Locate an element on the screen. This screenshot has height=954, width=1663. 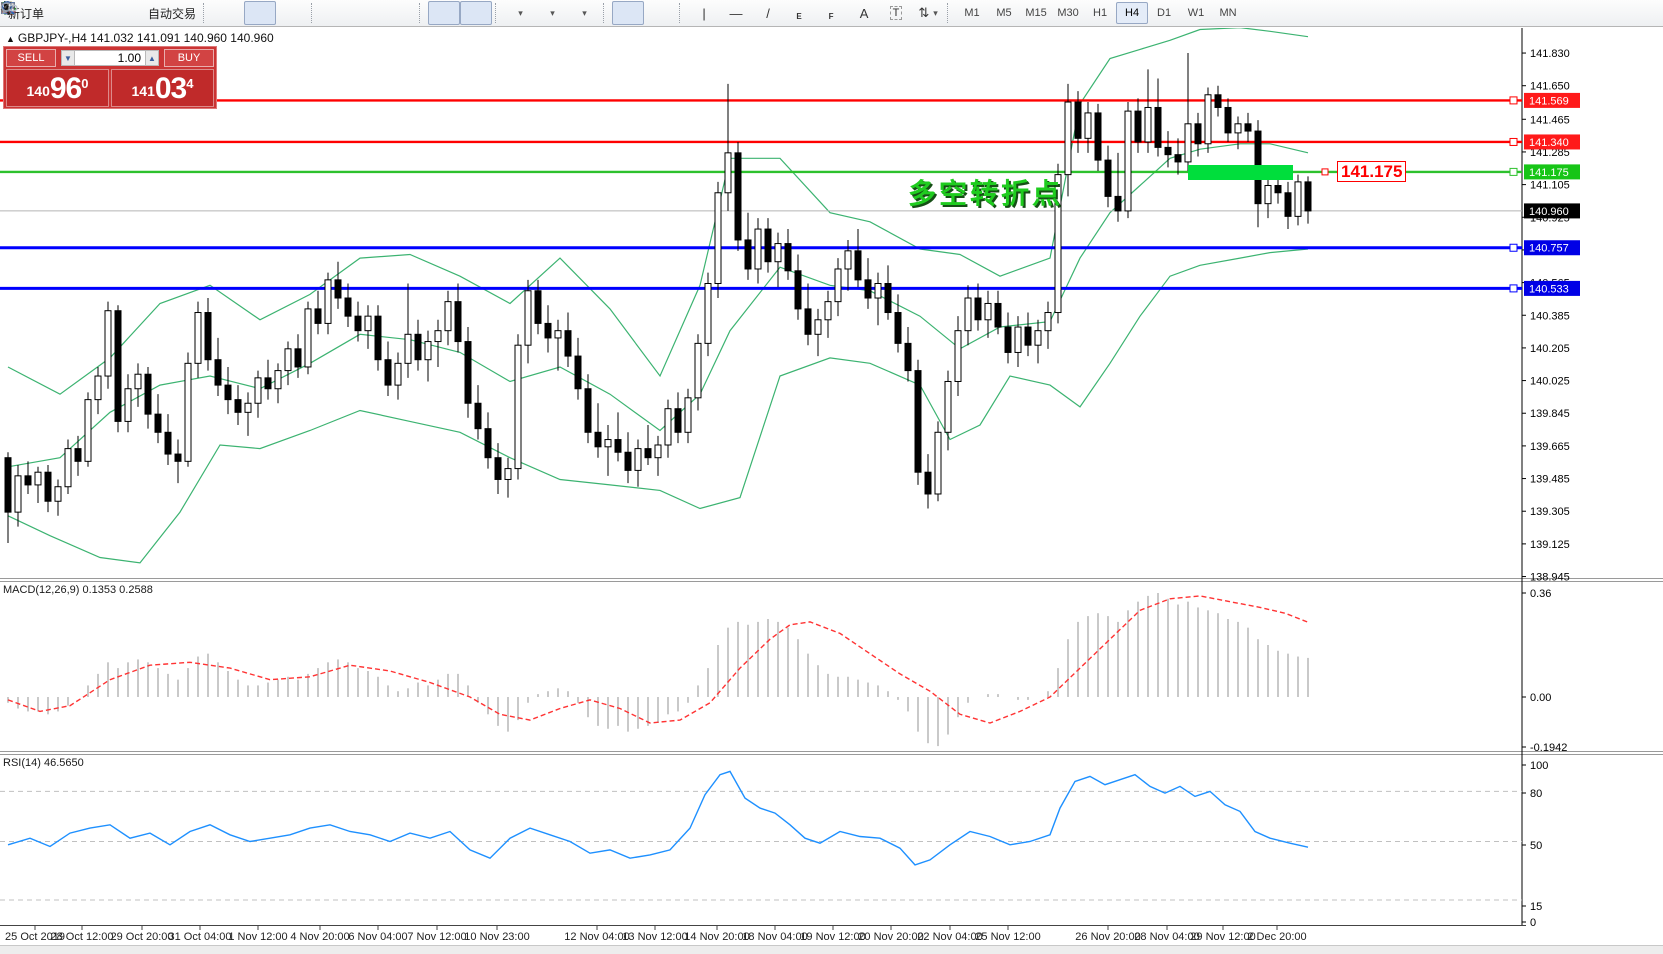
price-badge-label: 141.340 is located at coordinates (1549, 143).